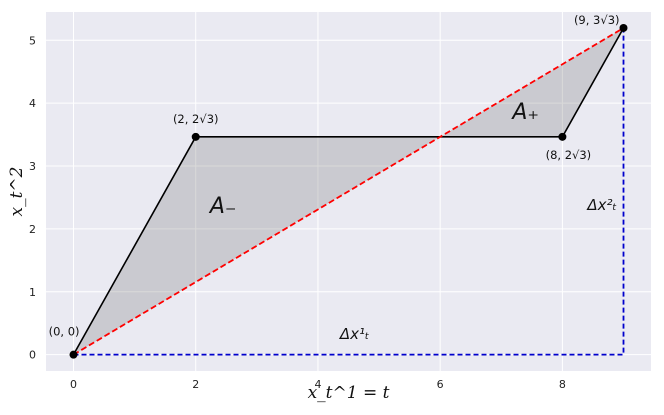 The width and height of the screenshot is (664, 415). I want to click on annotation-label: Δx²ₜ, so click(601, 205).